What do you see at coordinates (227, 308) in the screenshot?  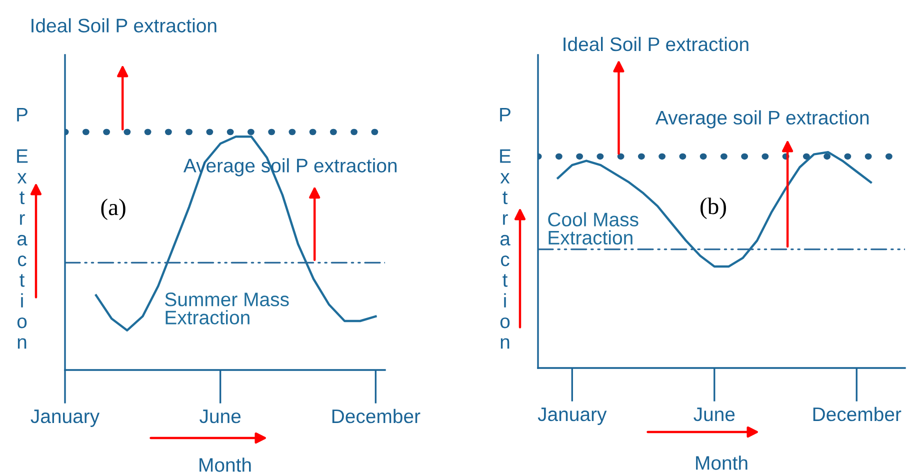 I see `series-label: Summer Mass Extraction` at bounding box center [227, 308].